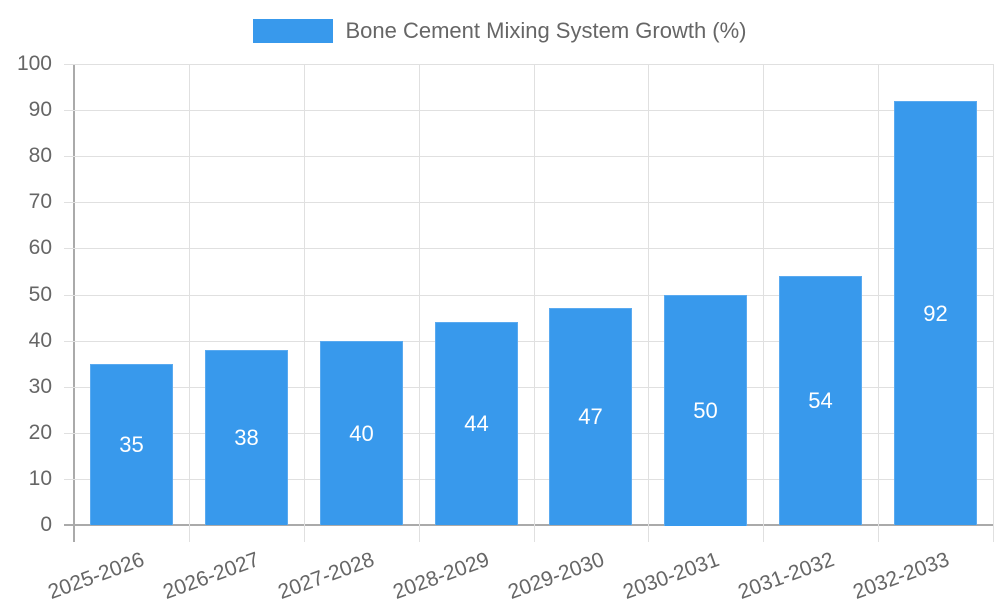 The width and height of the screenshot is (1000, 605). I want to click on bar-2027-2028: 40, so click(361, 433).